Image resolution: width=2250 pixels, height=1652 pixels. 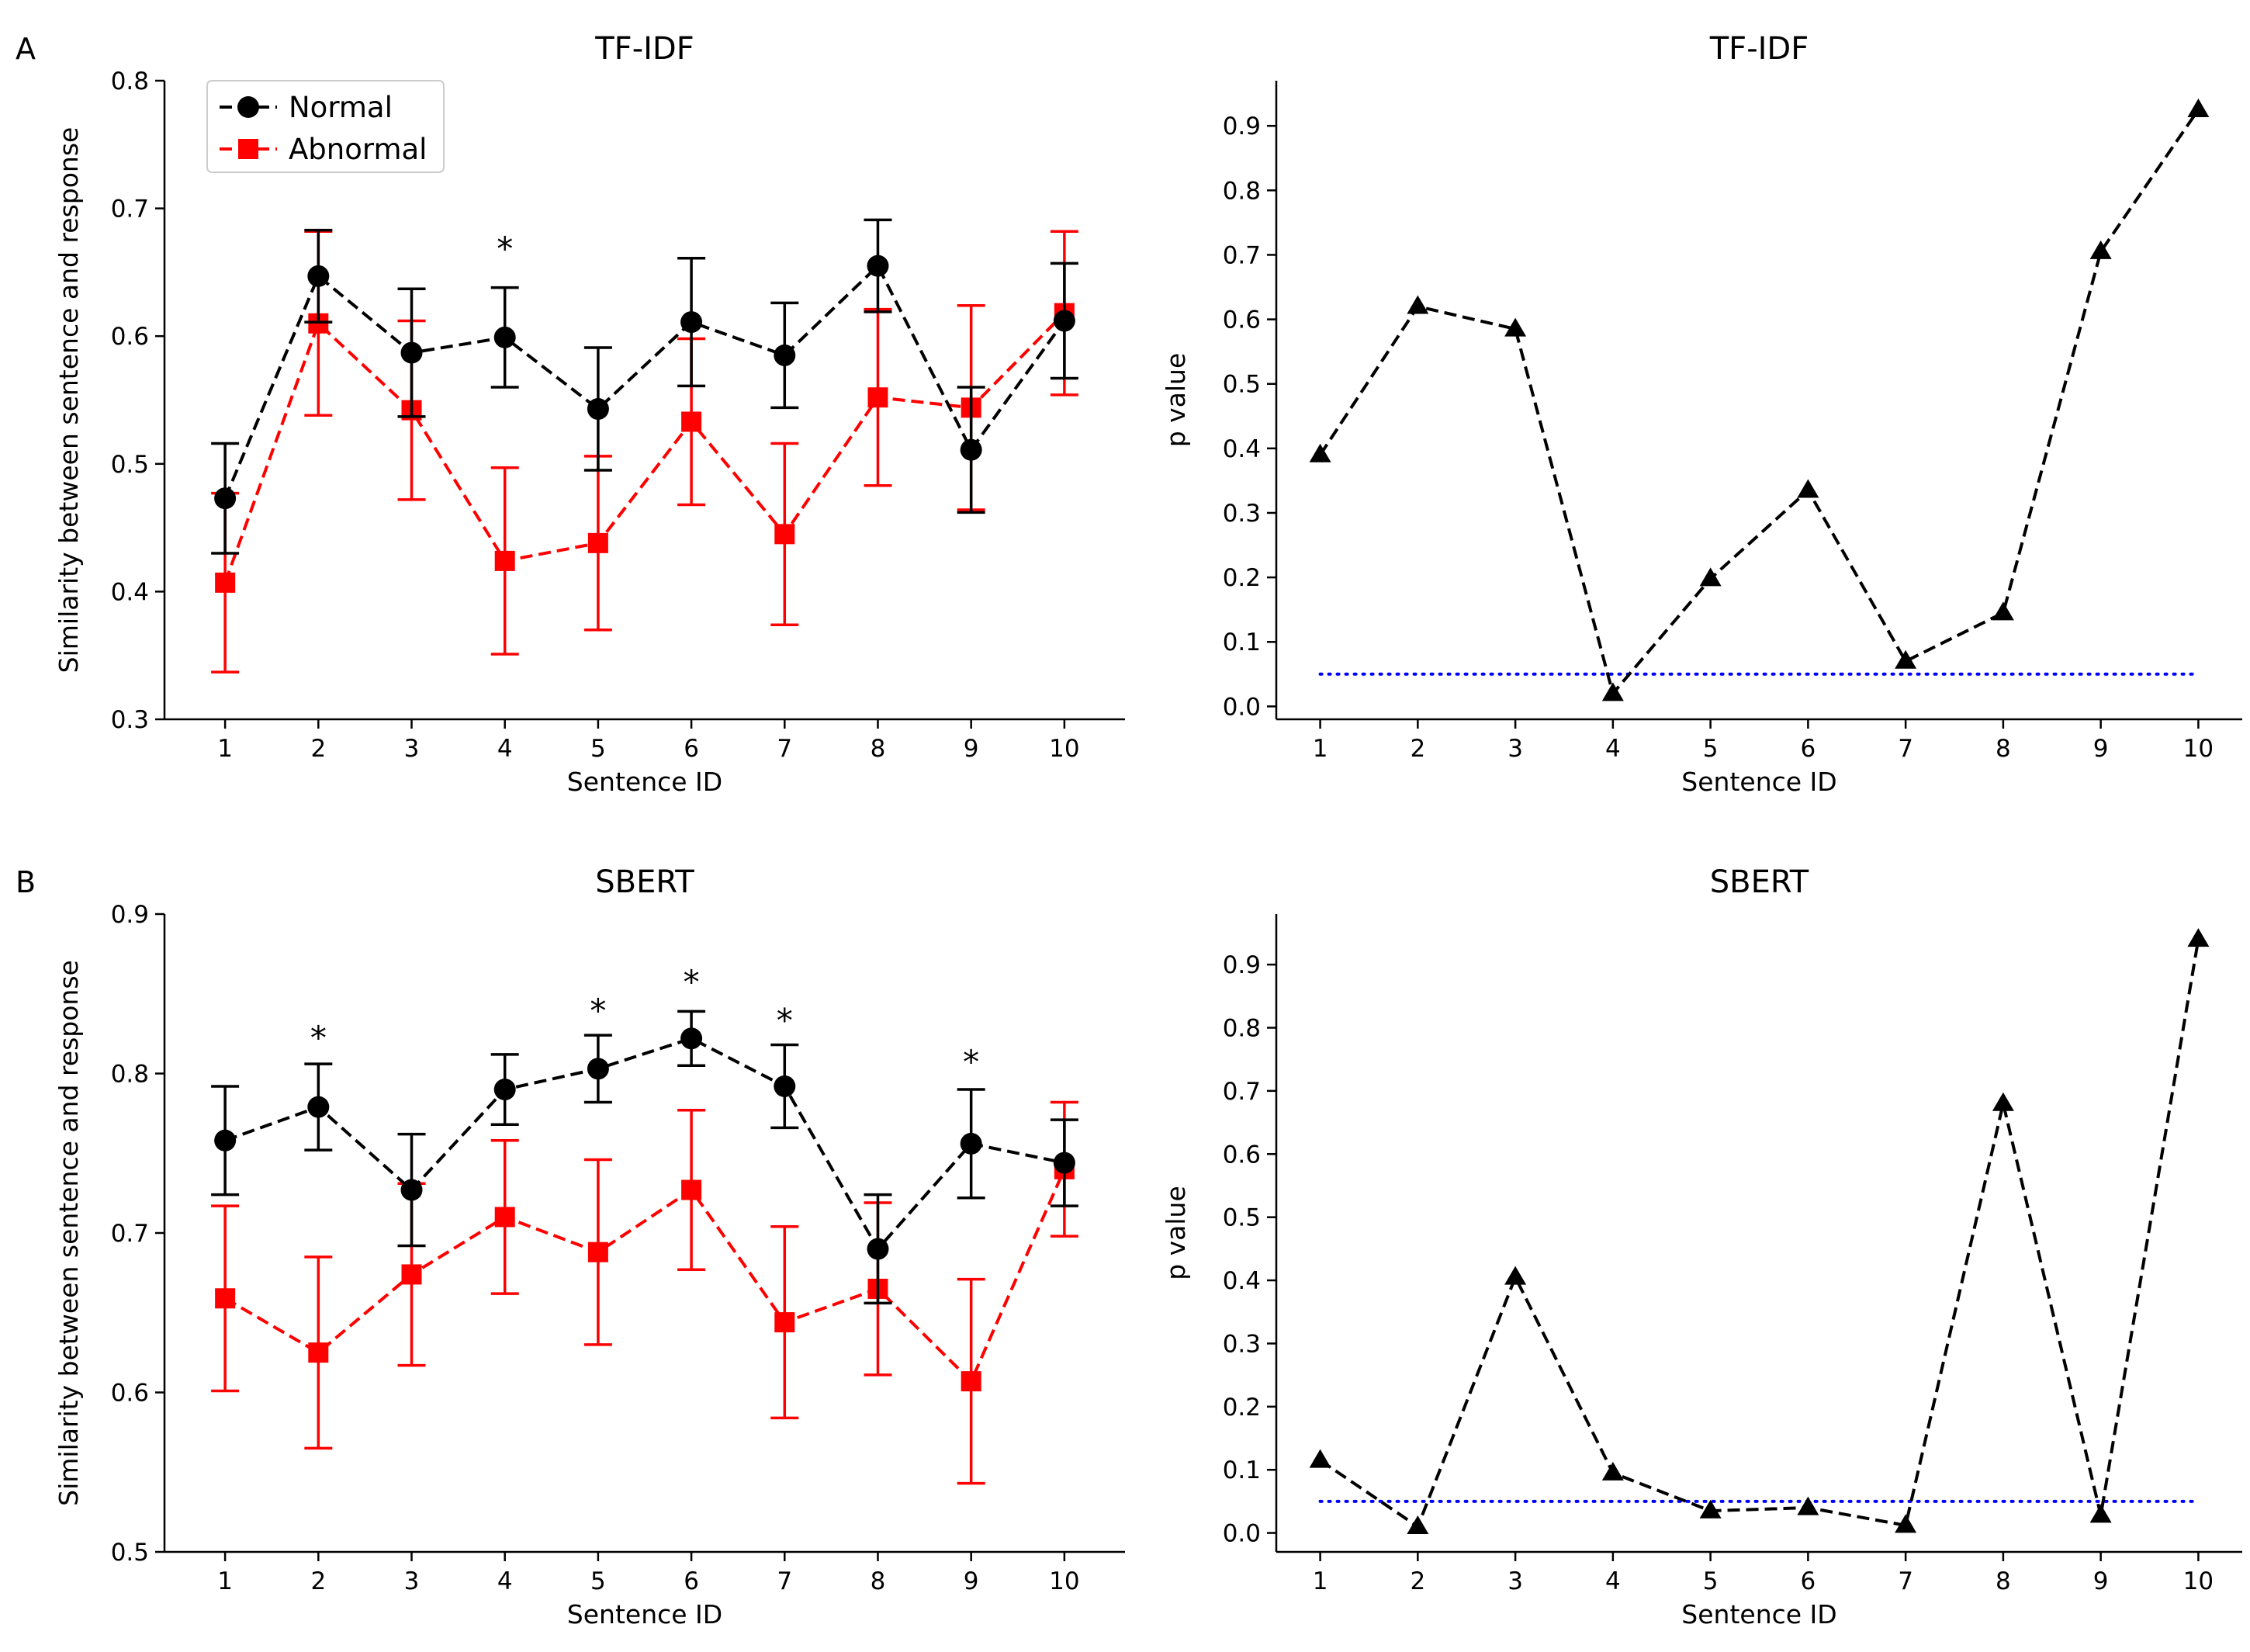 What do you see at coordinates (1242, 1028) in the screenshot?
I see `y-tick-label: 0.8` at bounding box center [1242, 1028].